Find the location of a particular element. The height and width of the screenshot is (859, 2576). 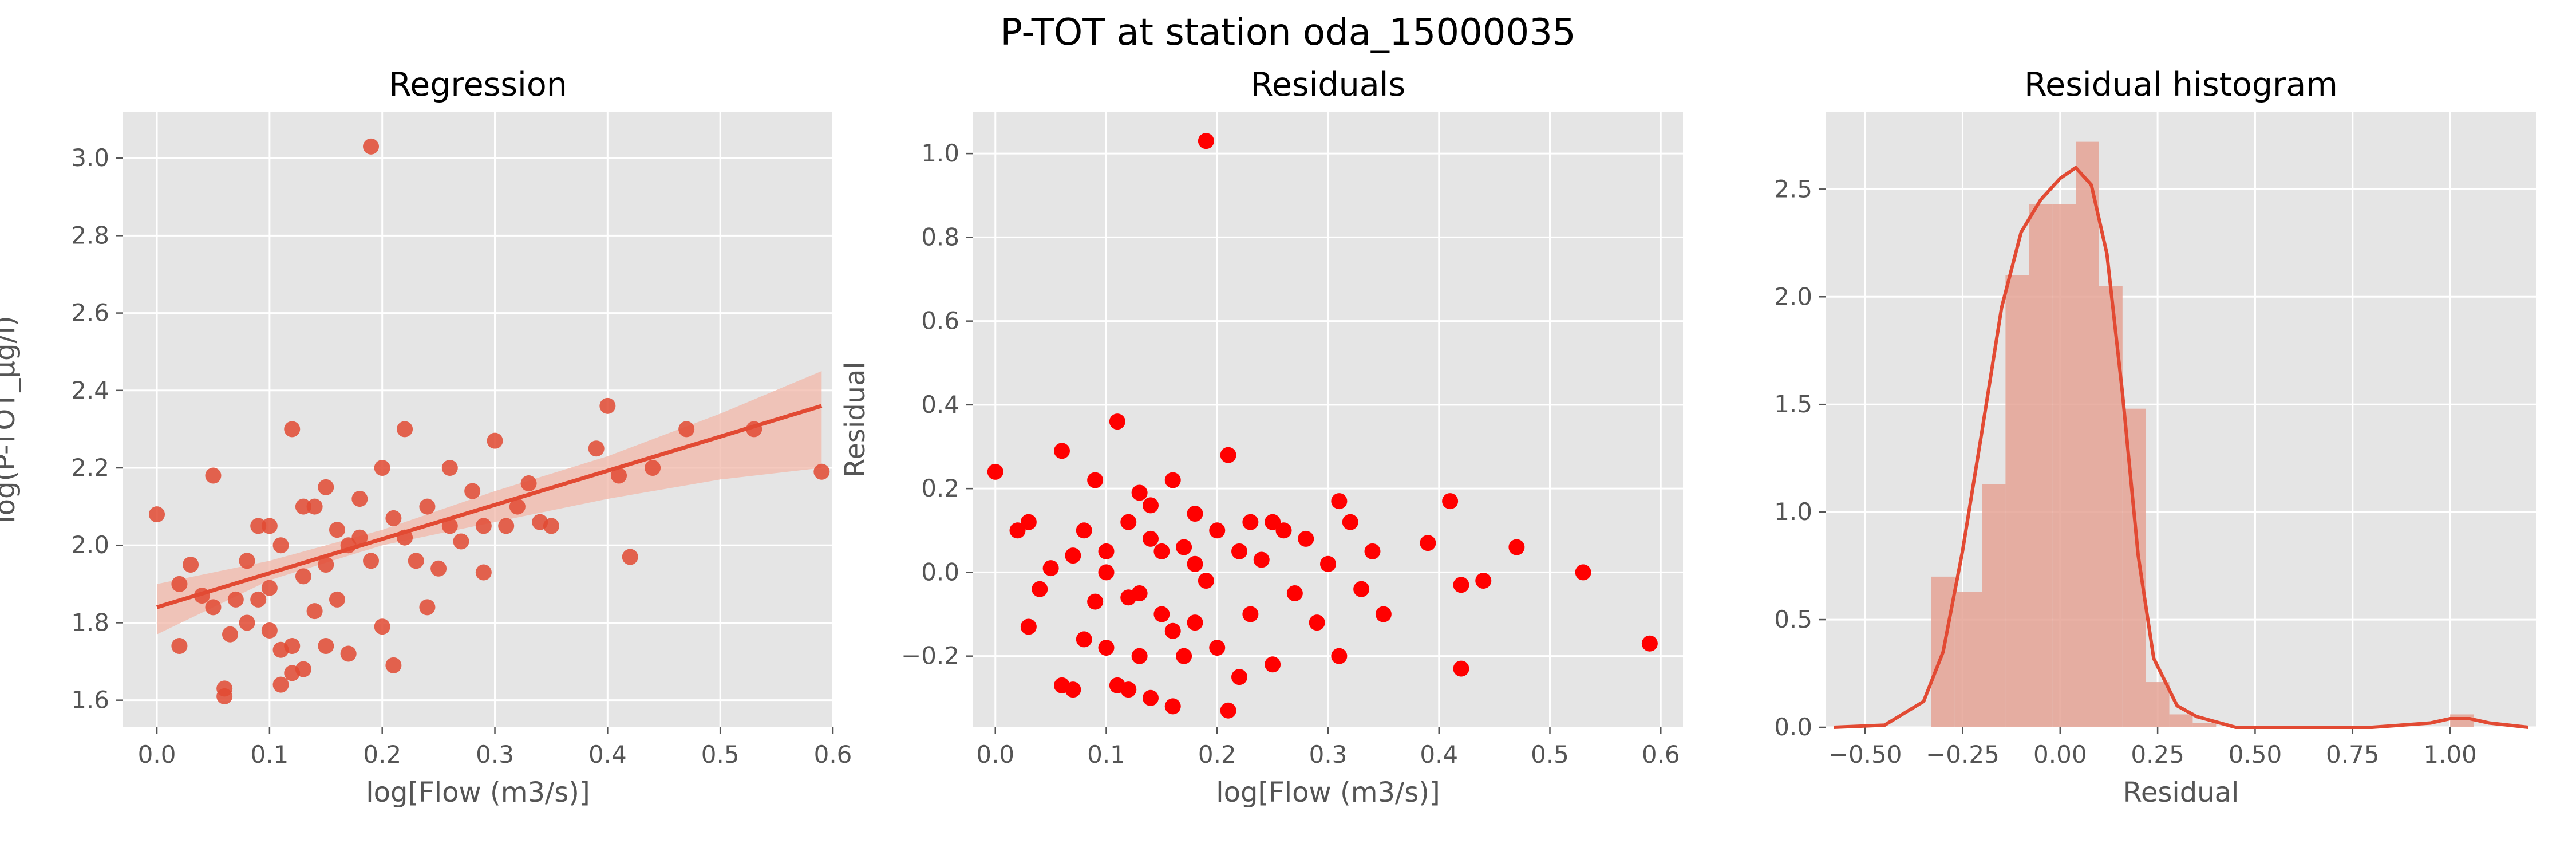

subplot-title: Residuals is located at coordinates (1328, 85).